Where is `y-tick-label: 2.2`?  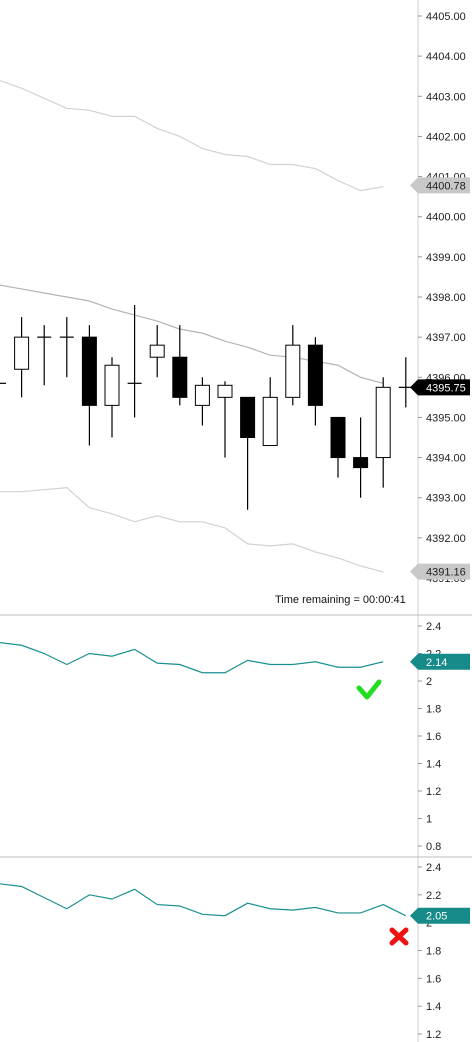
y-tick-label: 2.2 is located at coordinates (433, 896).